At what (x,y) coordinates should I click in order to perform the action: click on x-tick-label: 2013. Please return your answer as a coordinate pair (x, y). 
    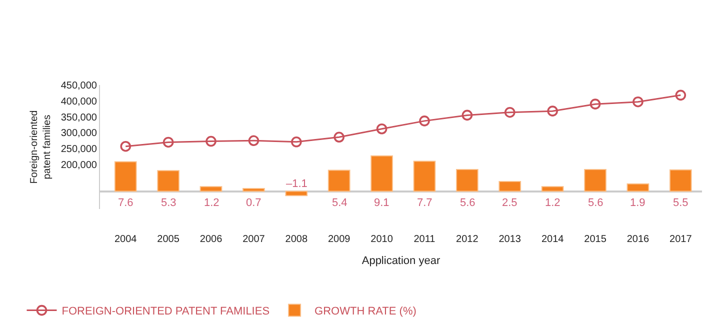
    Looking at the image, I should click on (510, 239).